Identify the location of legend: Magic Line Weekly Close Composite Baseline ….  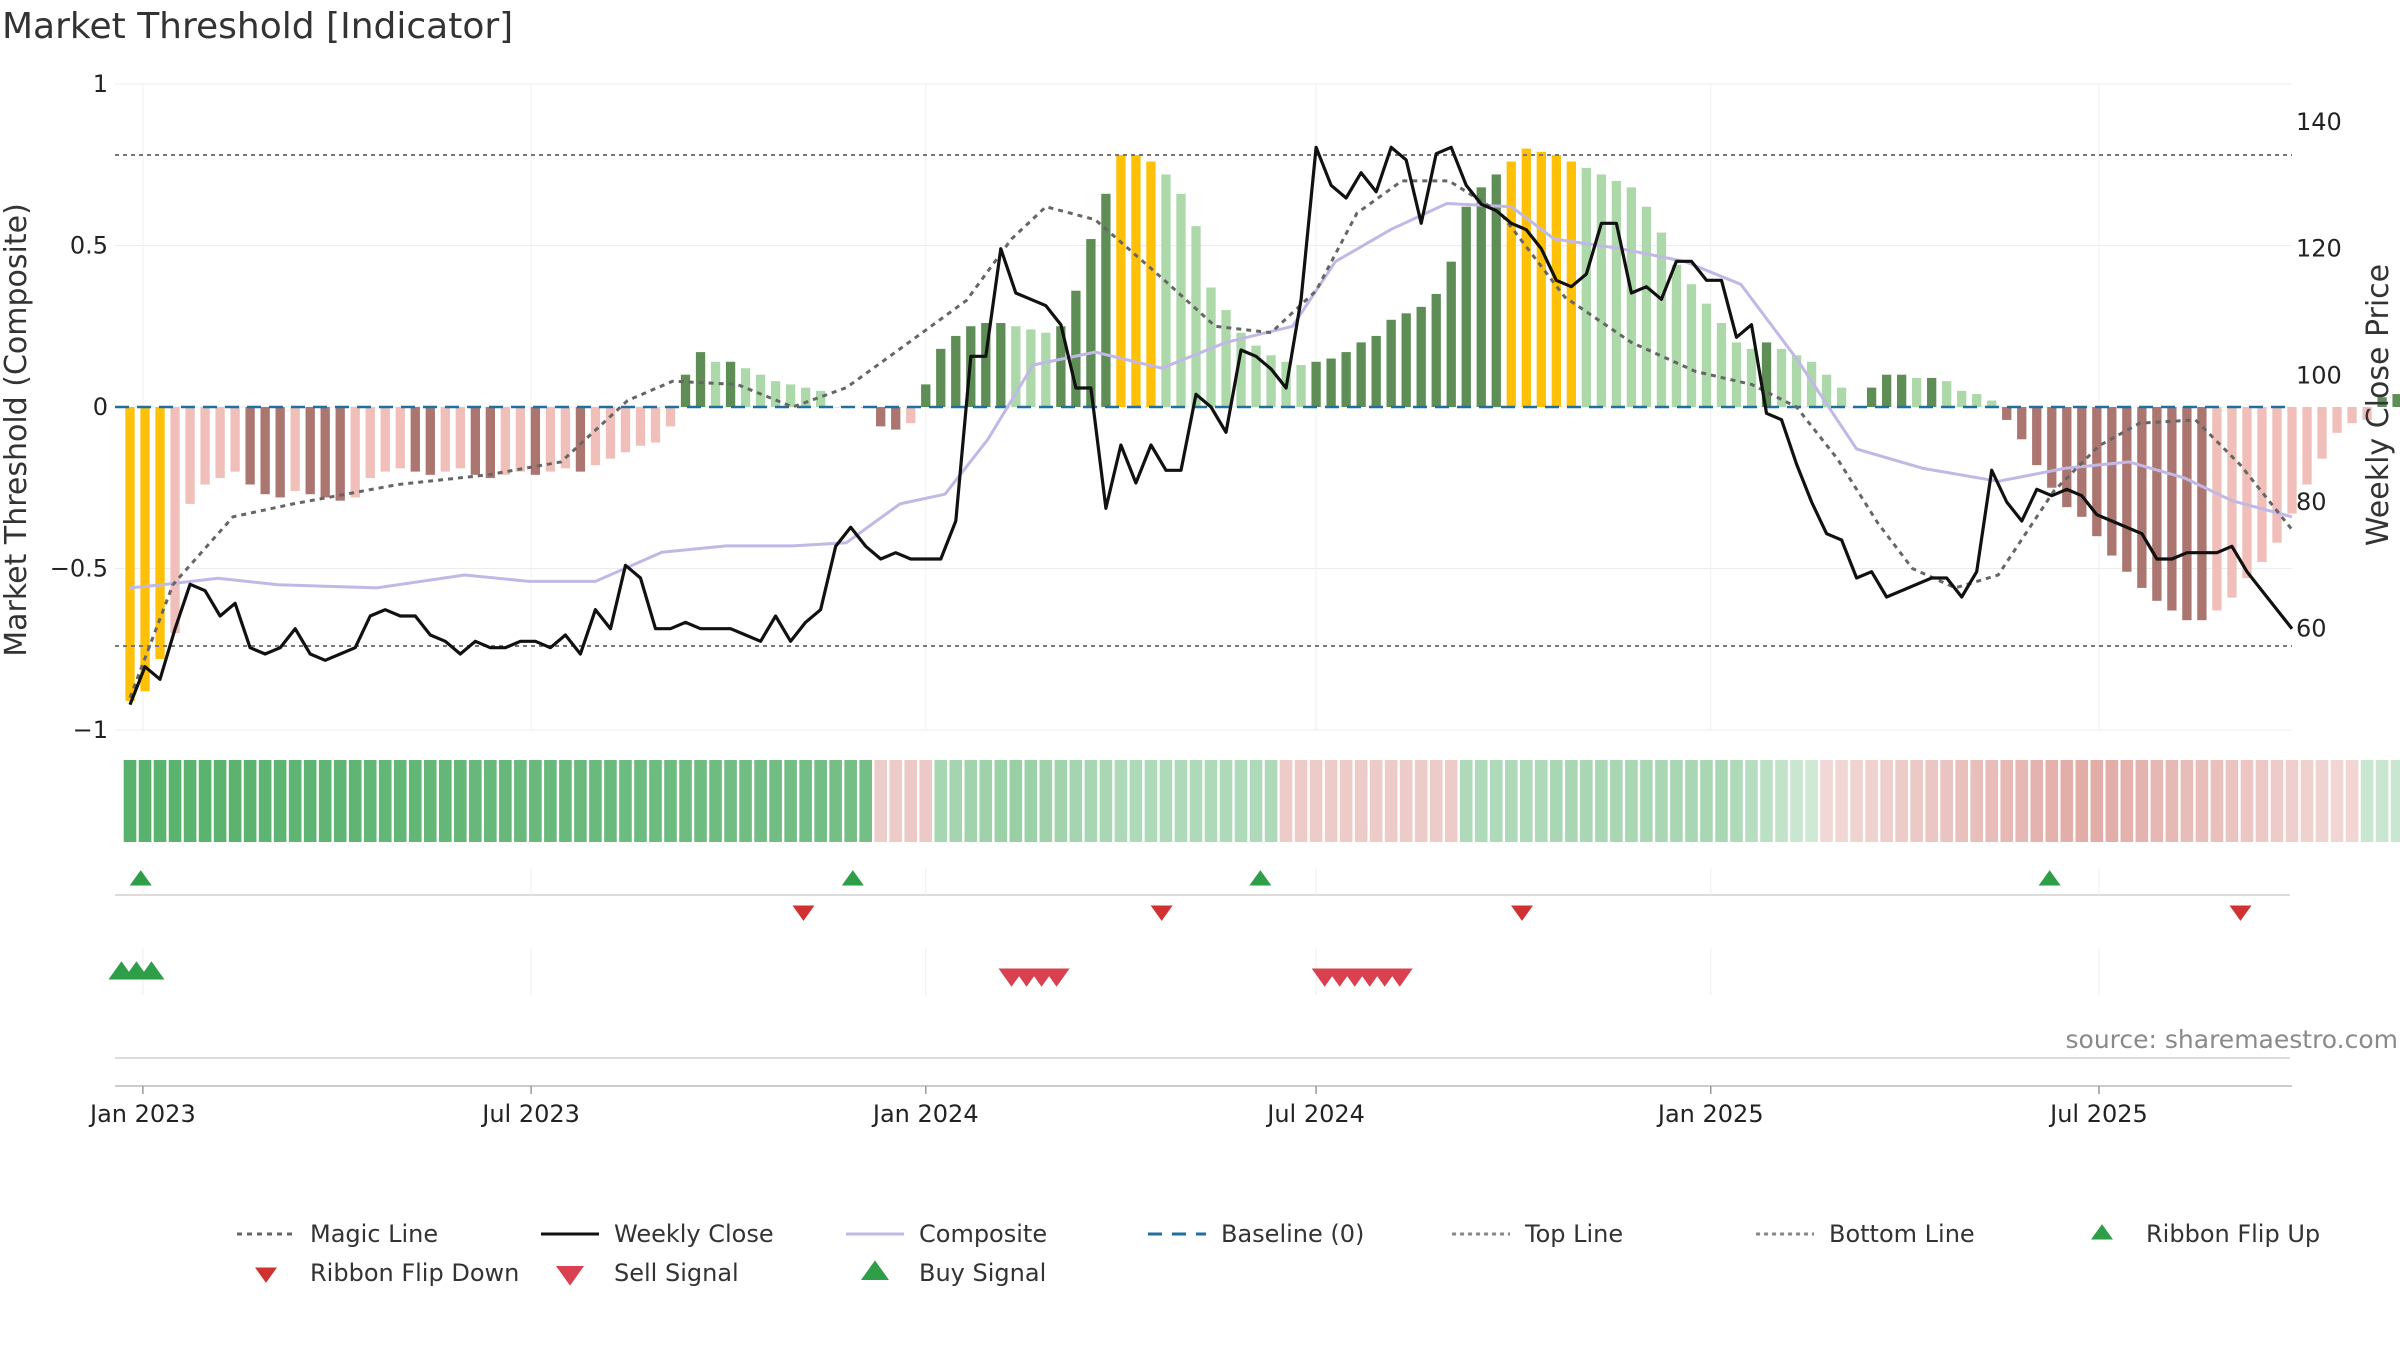
(1278, 1253).